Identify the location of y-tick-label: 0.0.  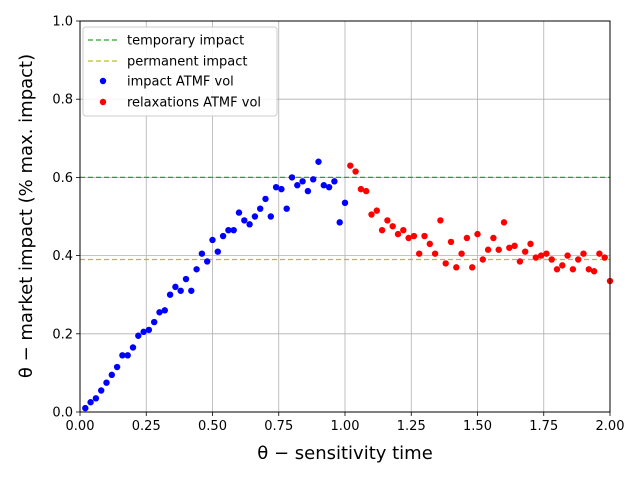
(62, 413).